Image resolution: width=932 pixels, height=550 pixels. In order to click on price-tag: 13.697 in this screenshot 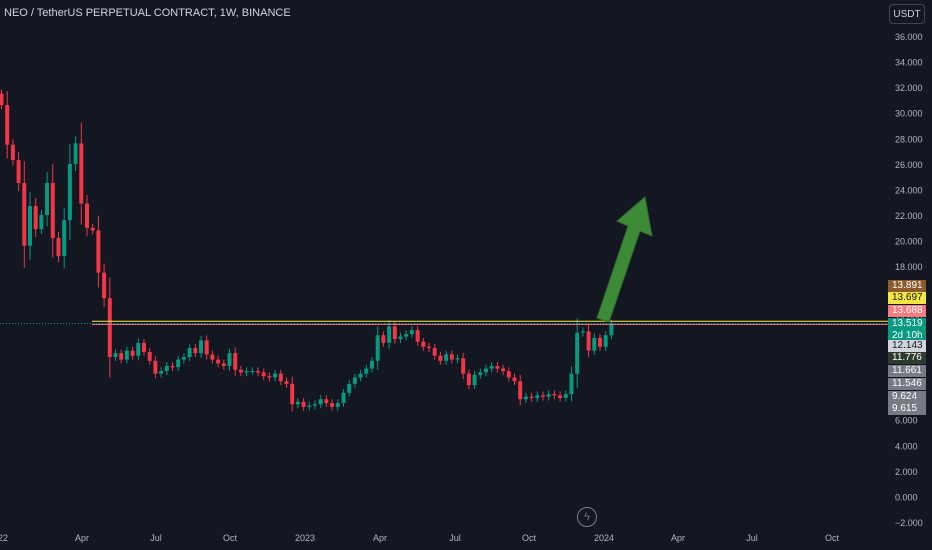, I will do `click(907, 298)`.